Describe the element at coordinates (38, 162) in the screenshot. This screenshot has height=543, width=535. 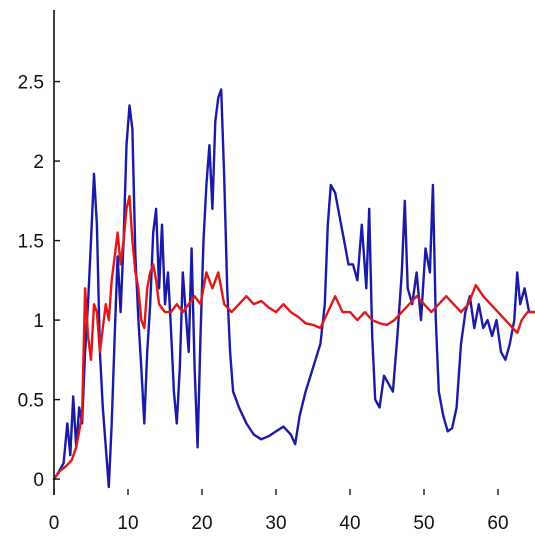
I see `y-tick-label: 2` at that location.